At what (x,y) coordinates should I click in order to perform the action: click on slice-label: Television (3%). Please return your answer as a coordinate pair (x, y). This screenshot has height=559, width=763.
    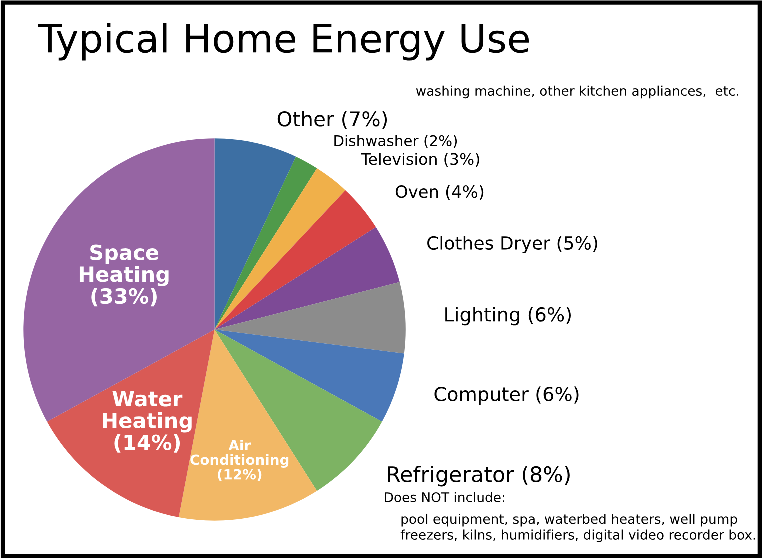
    Looking at the image, I should click on (420, 160).